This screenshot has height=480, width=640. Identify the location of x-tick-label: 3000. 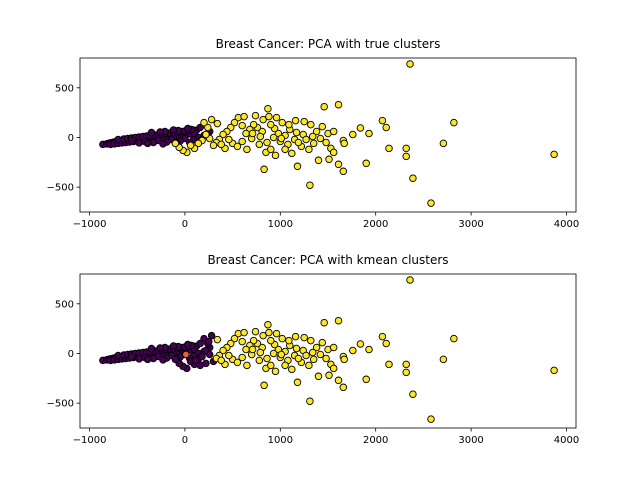
(470, 440).